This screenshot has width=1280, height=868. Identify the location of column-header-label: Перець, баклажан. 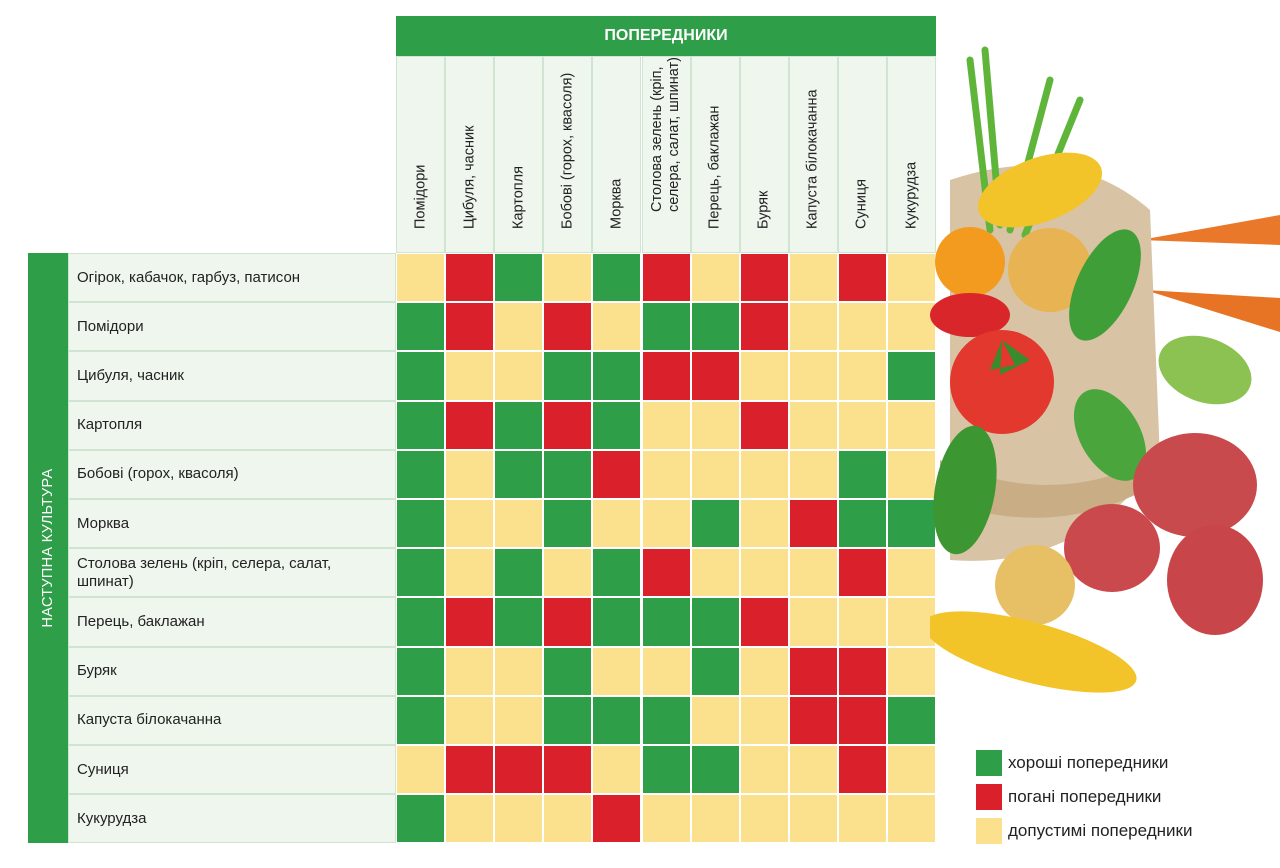
(714, 167).